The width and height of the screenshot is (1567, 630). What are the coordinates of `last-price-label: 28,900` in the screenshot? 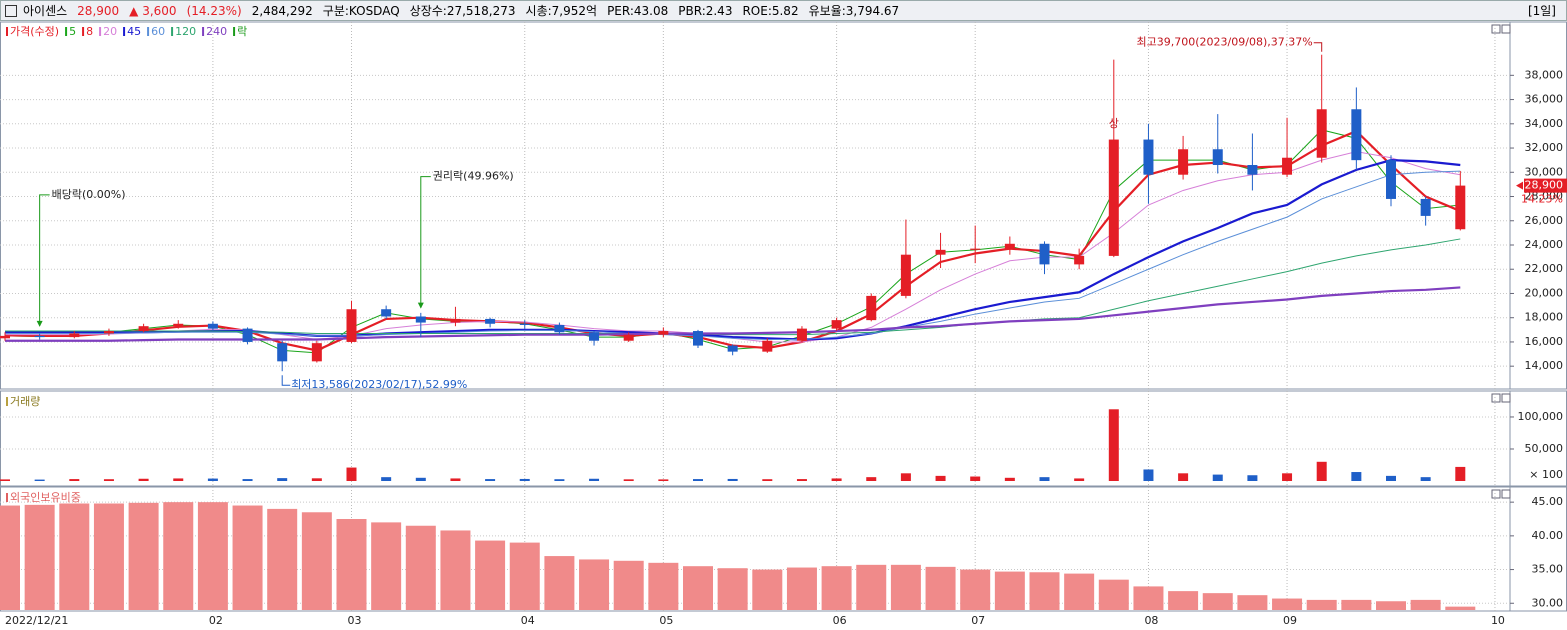 It's located at (1544, 185).